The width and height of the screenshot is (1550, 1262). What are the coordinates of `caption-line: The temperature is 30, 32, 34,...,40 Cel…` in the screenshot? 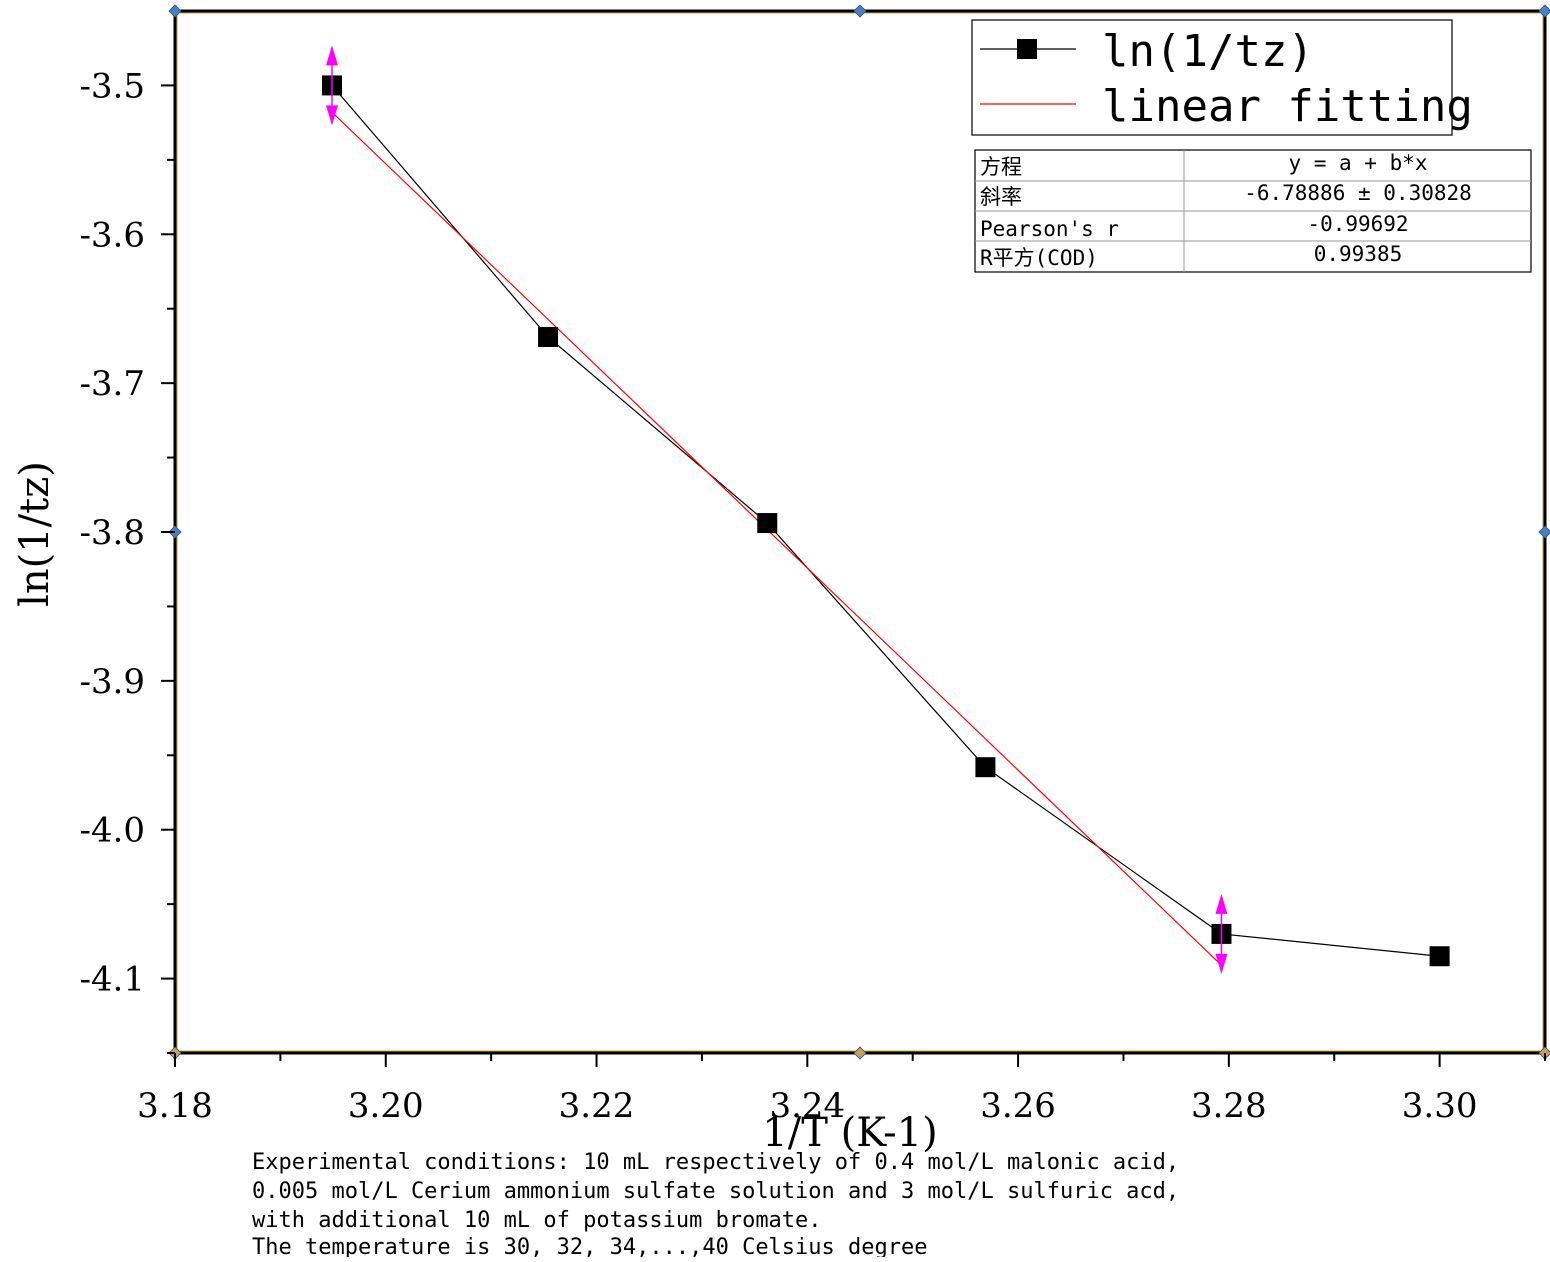 It's located at (590, 1246).